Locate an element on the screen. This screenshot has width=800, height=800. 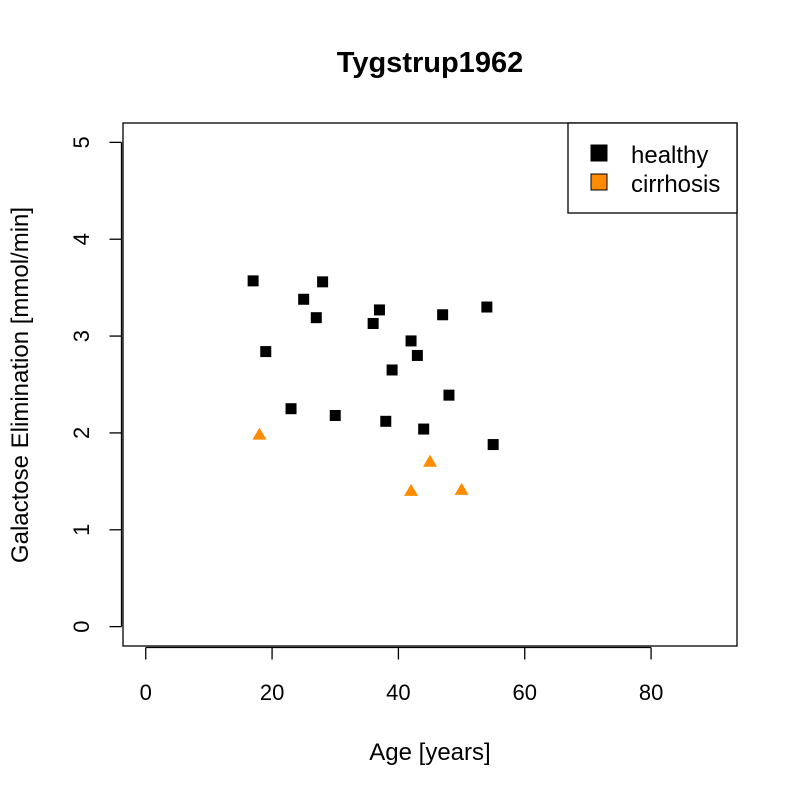
data-points is located at coordinates (373, 385).